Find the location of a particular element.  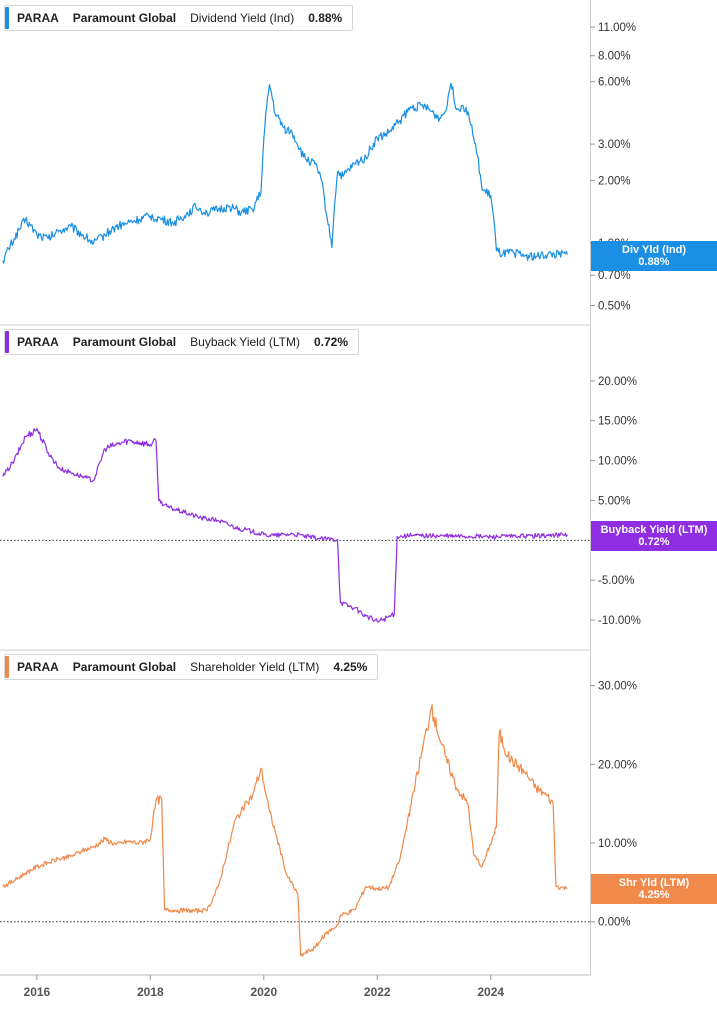

badge-label: Buyback Yield (LTM) is located at coordinates (654, 529).